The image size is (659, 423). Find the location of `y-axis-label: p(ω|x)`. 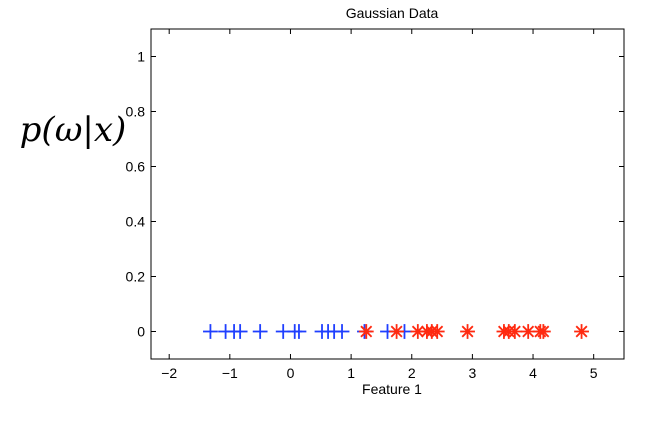

y-axis-label: p(ω|x) is located at coordinates (73, 130).